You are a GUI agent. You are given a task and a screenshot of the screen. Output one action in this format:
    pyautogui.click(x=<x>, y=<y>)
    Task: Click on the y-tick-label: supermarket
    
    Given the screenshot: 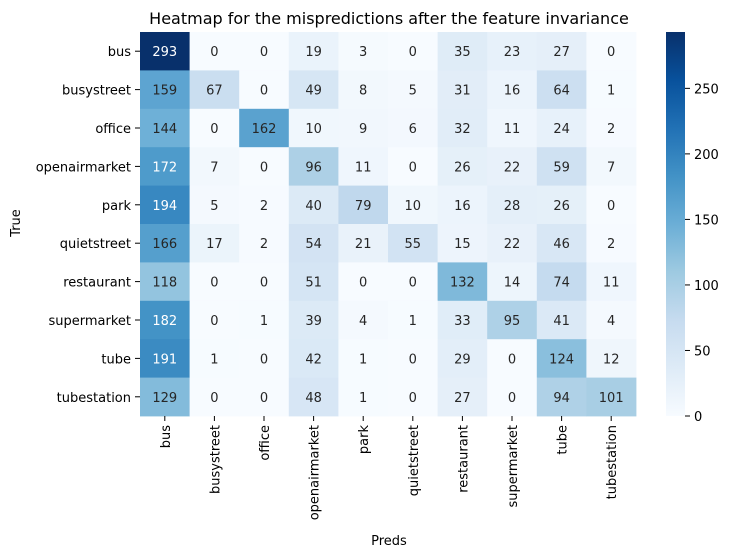 What is the action you would take?
    pyautogui.click(x=89, y=321)
    